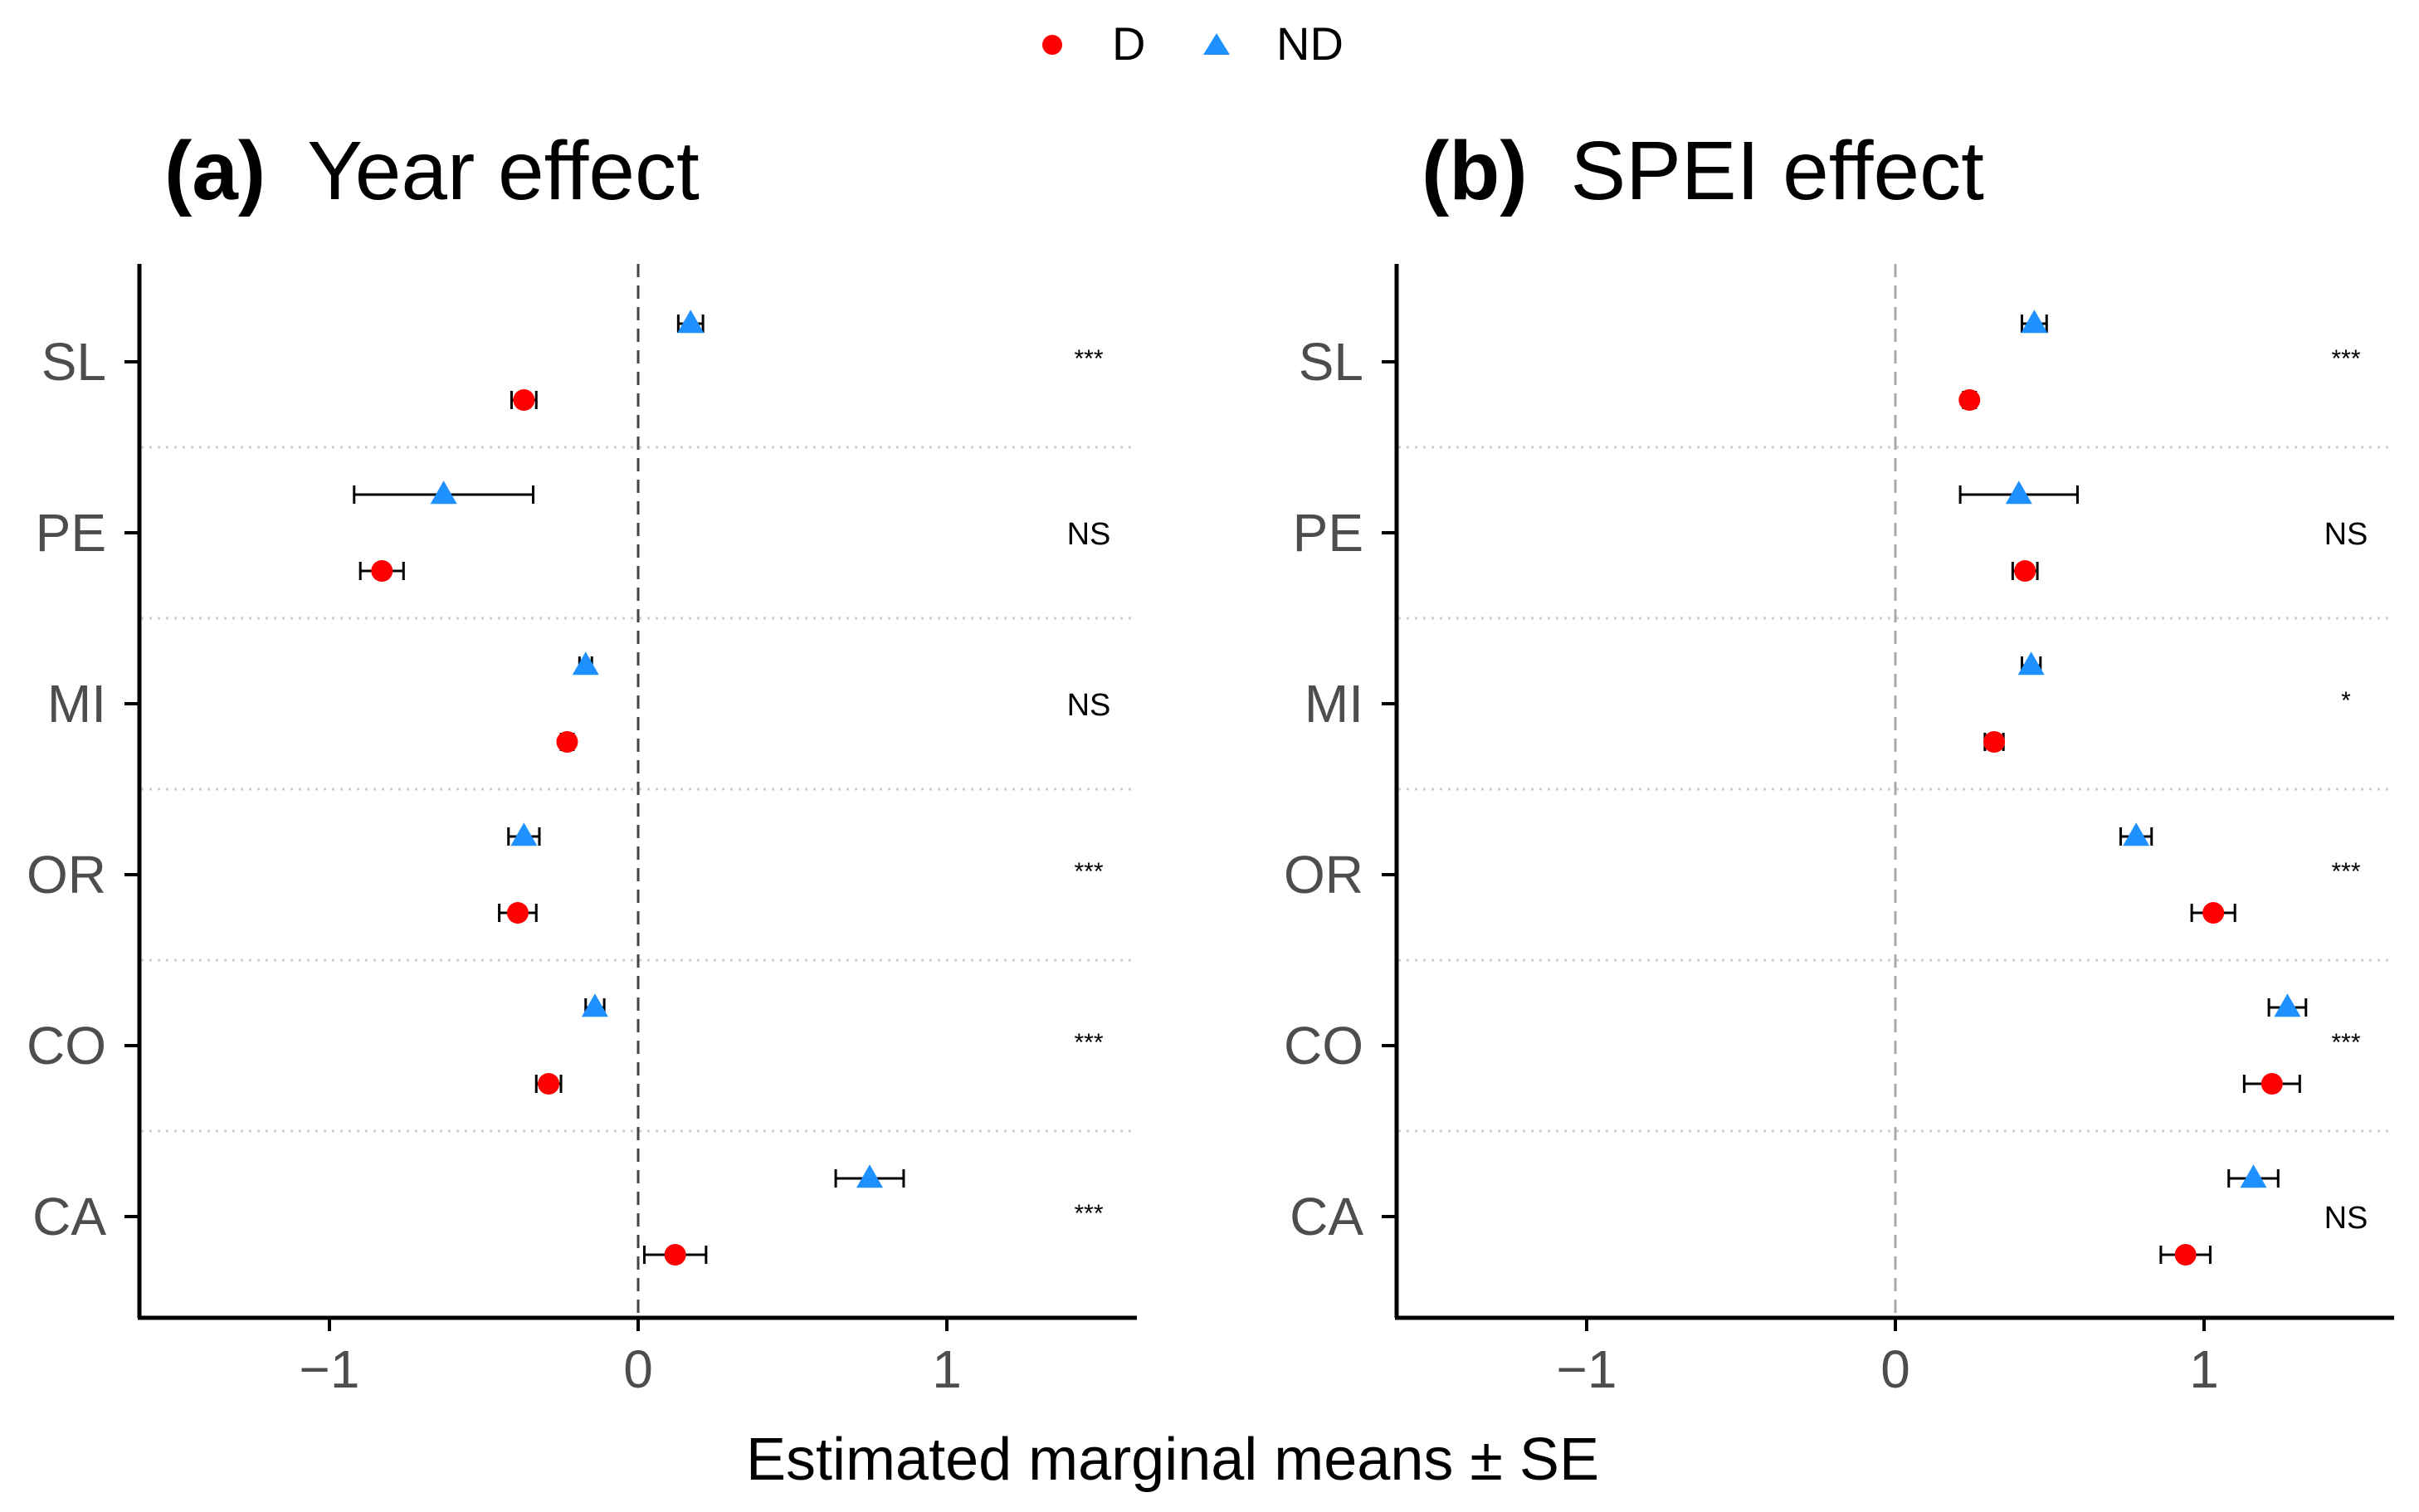  What do you see at coordinates (1172, 1460) in the screenshot?
I see `x-axis-label: Estimated marginal means ± SE` at bounding box center [1172, 1460].